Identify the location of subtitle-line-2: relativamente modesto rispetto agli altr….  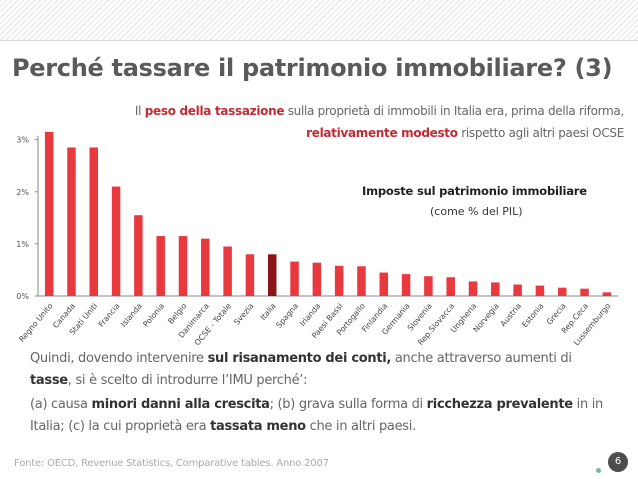
(465, 133).